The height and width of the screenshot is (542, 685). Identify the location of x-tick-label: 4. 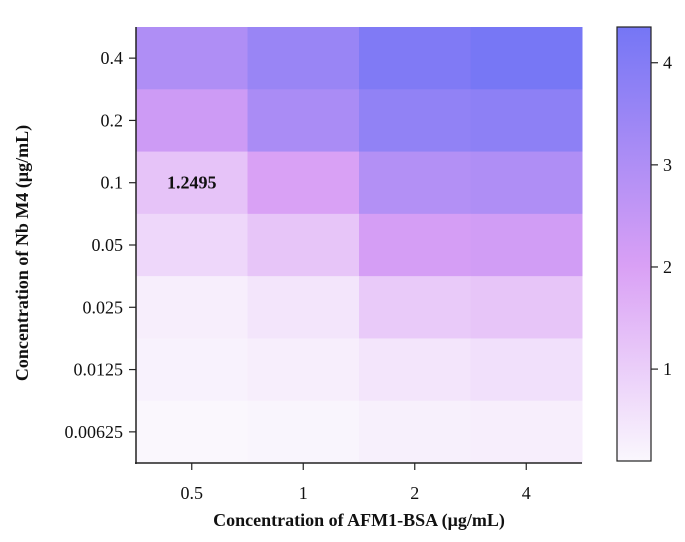
(526, 493).